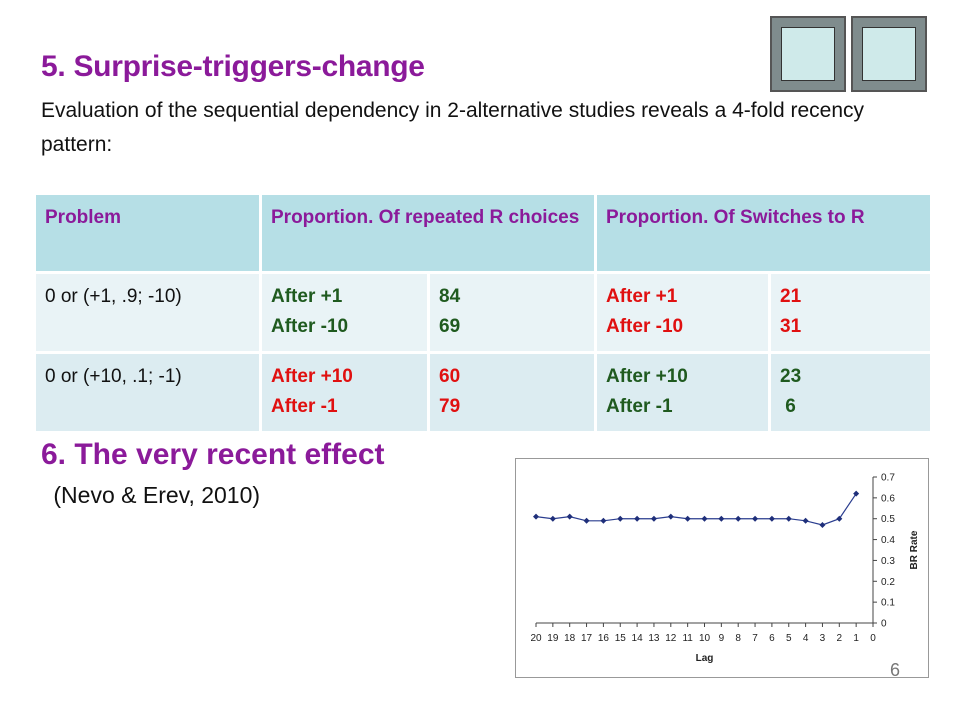 The image size is (960, 720). Describe the element at coordinates (450, 376) in the screenshot. I see `rep-value: 60` at that location.